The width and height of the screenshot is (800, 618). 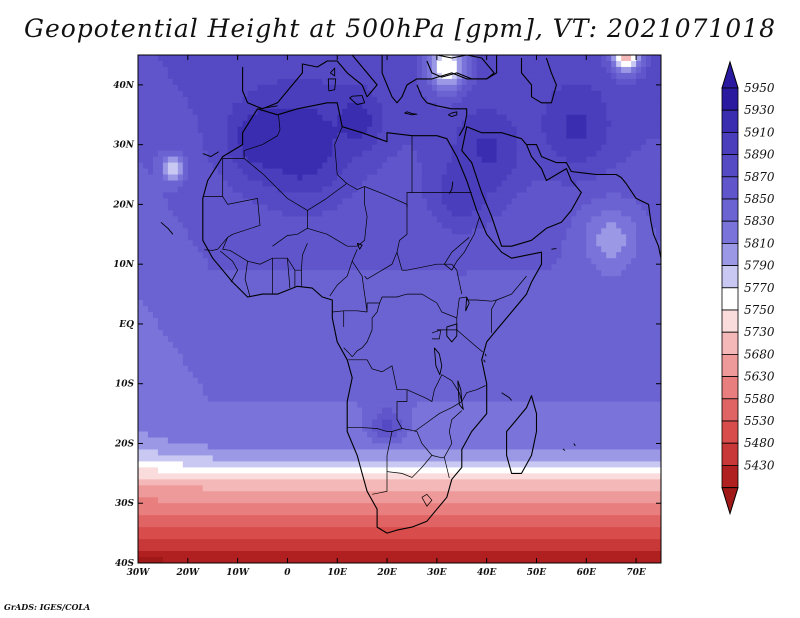 What do you see at coordinates (386, 573) in the screenshot?
I see `lon-tick-label: 20E` at bounding box center [386, 573].